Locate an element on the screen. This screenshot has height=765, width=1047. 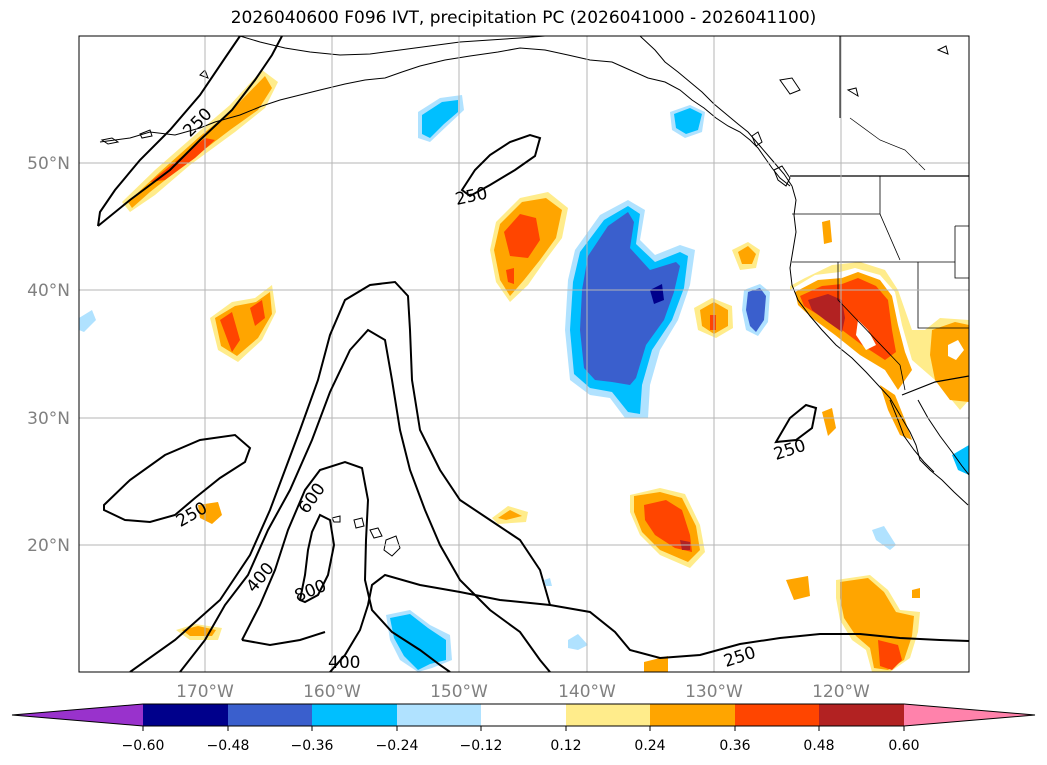
island-haida is located at coordinates (757, 139).